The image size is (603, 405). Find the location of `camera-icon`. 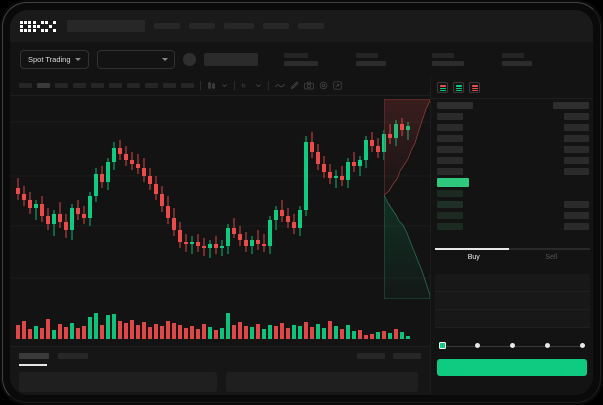

camera-icon is located at coordinates (309, 85).